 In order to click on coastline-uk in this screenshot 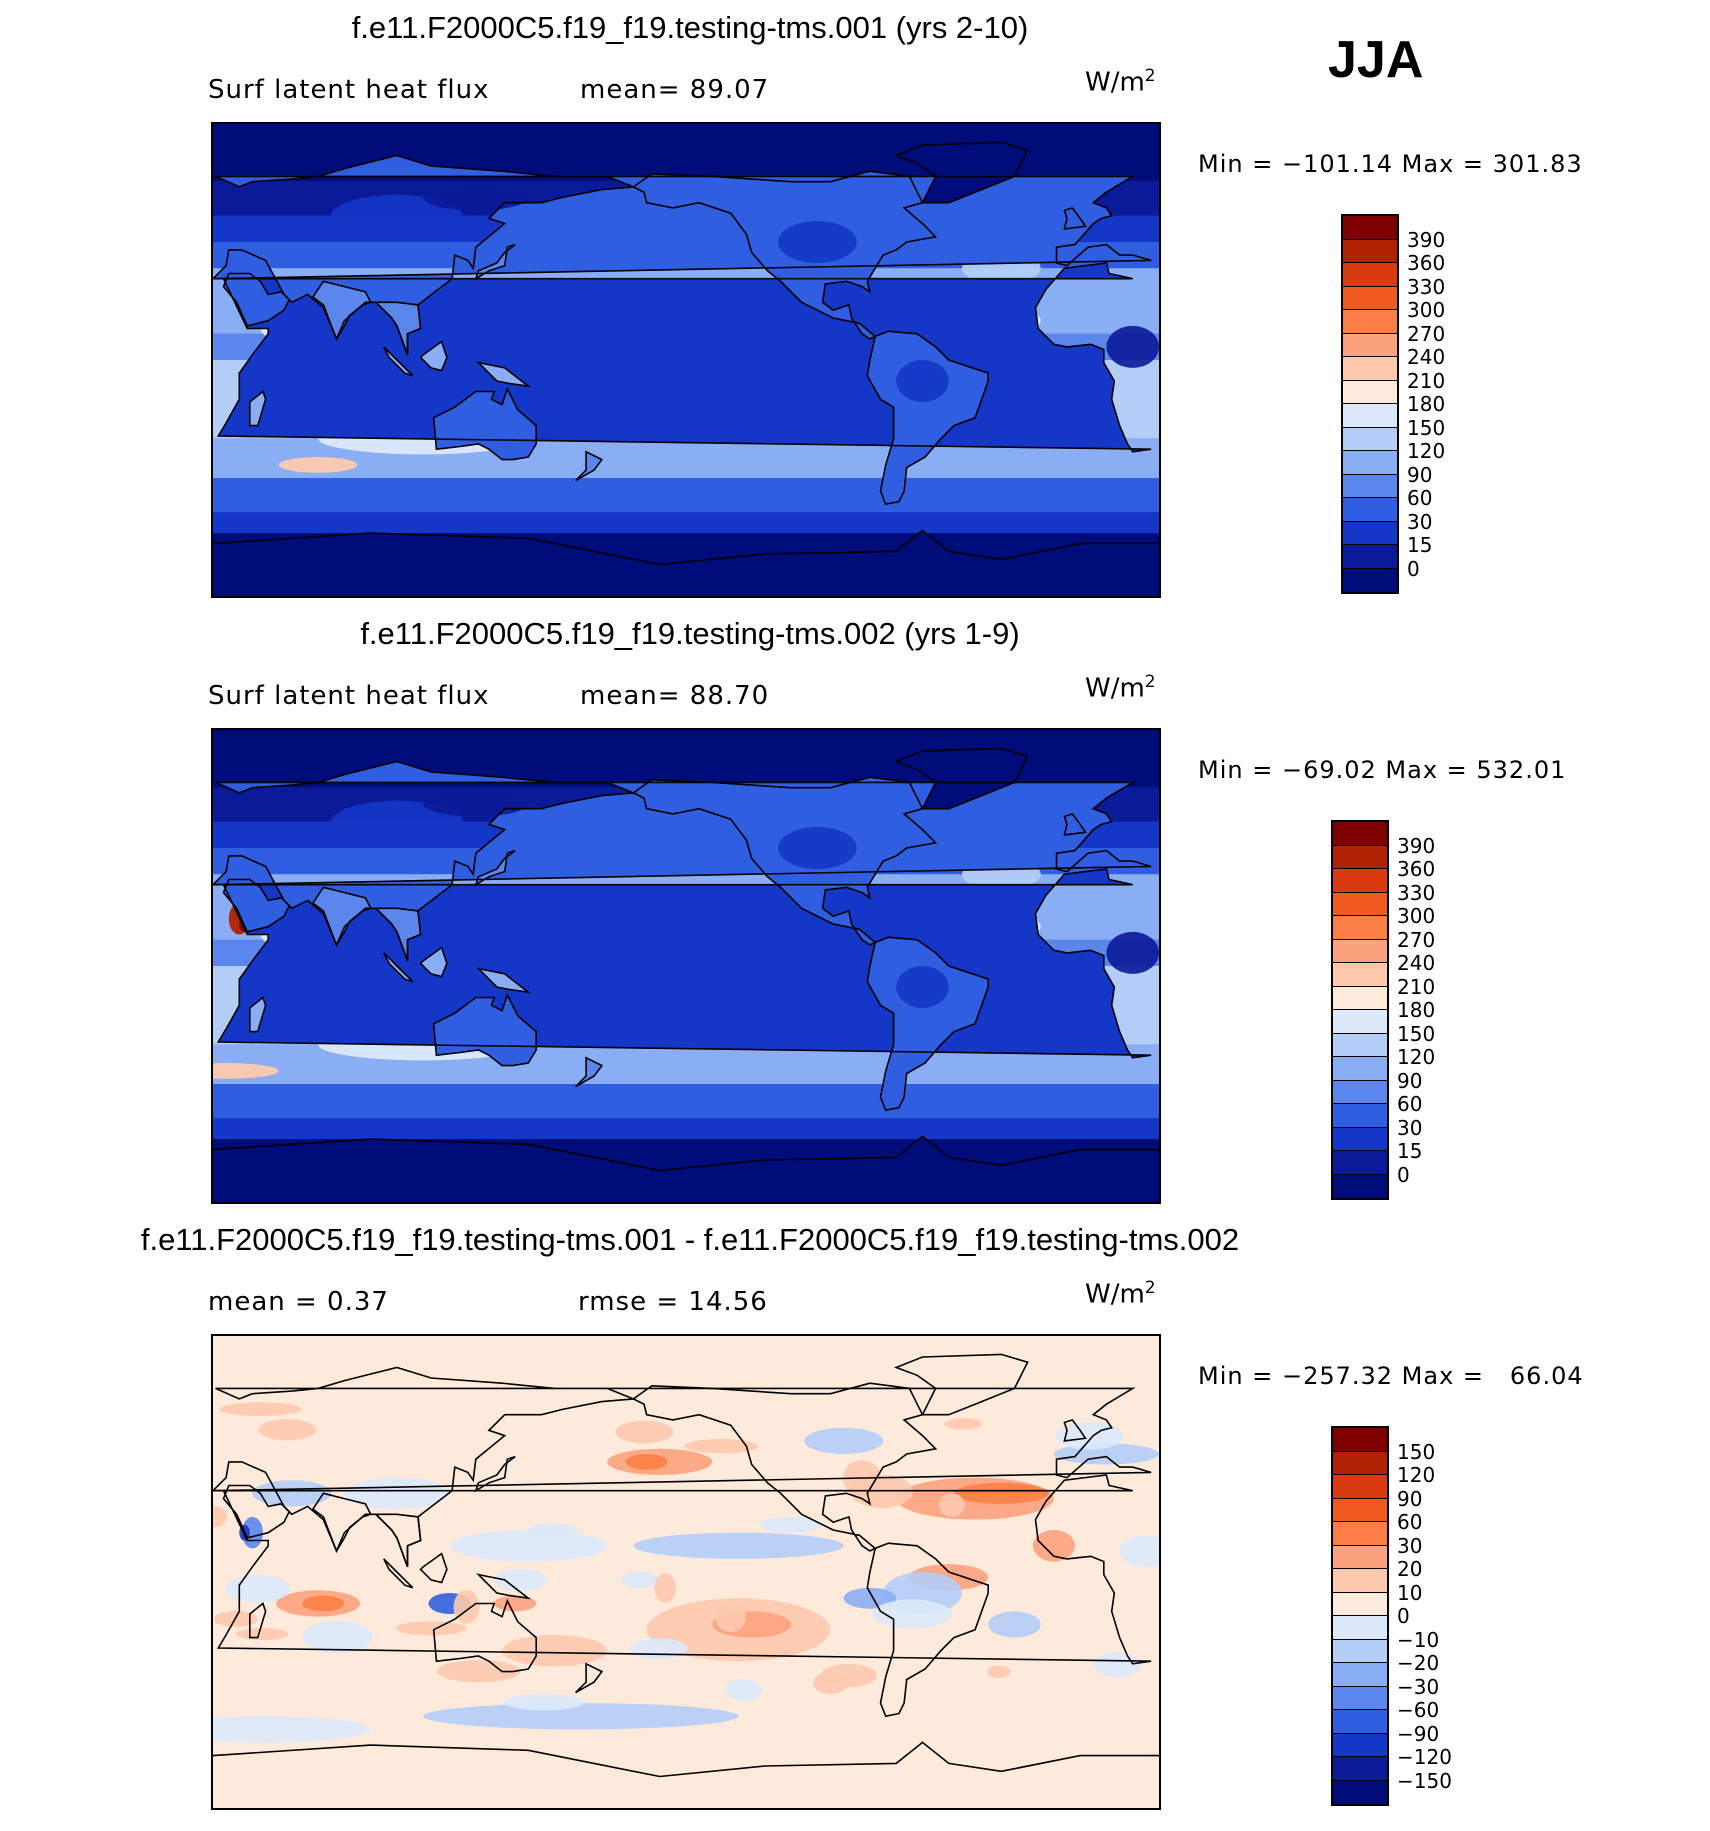, I will do `click(1075, 1430)`.